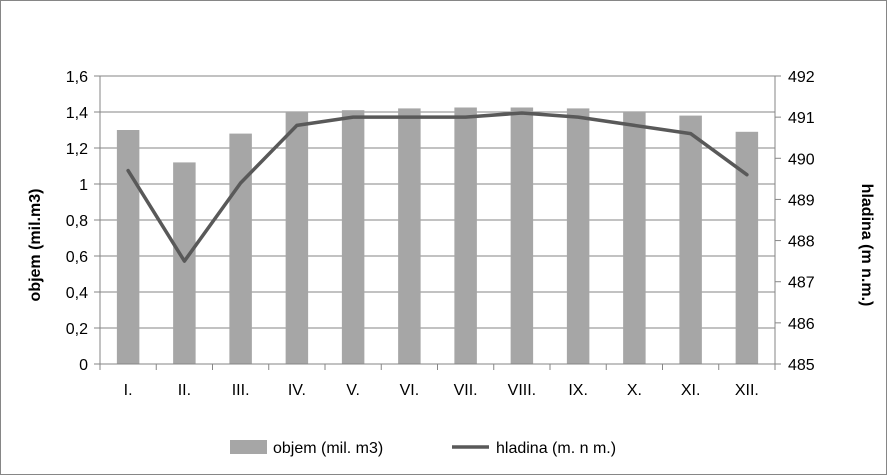 The width and height of the screenshot is (887, 475). Describe the element at coordinates (83, 185) in the screenshot. I see `y-tick-label: 1` at that location.